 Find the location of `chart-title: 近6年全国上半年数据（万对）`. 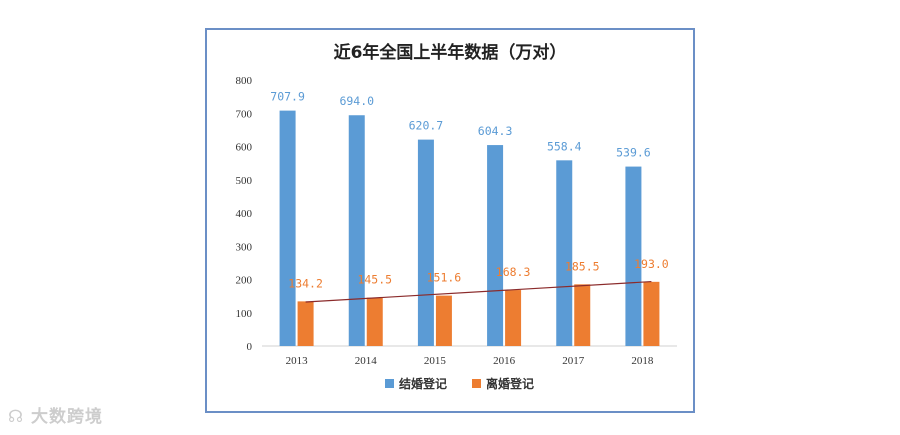

chart-title: 近6年全国上半年数据（万对） is located at coordinates (450, 52).